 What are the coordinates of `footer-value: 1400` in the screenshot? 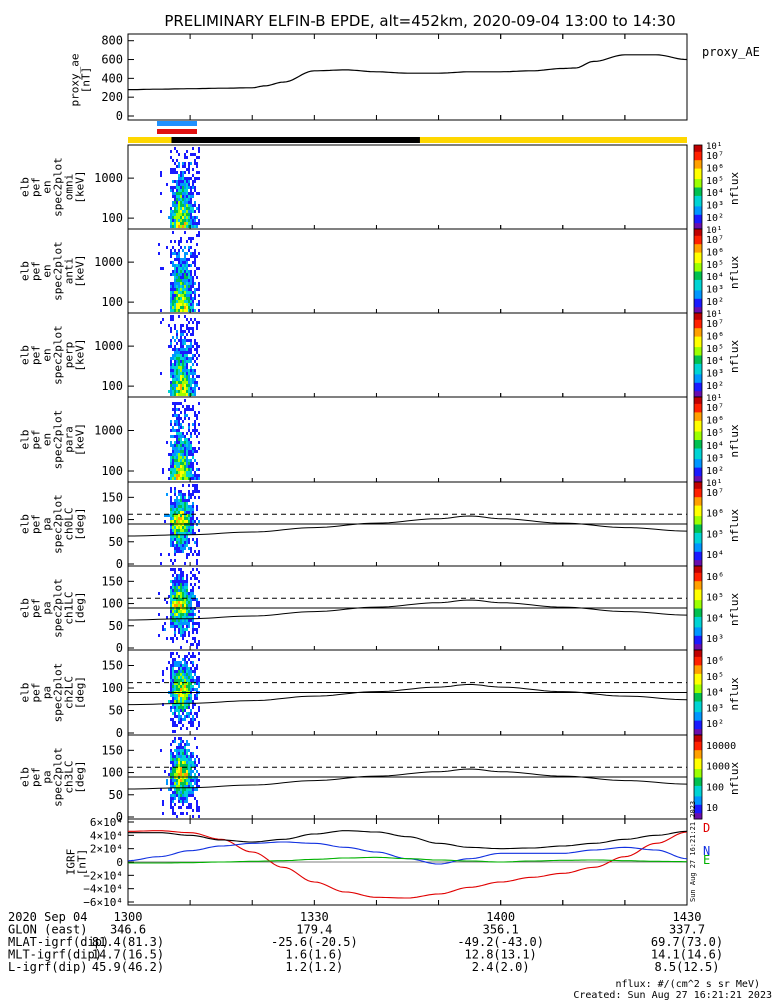 It's located at (500, 917).